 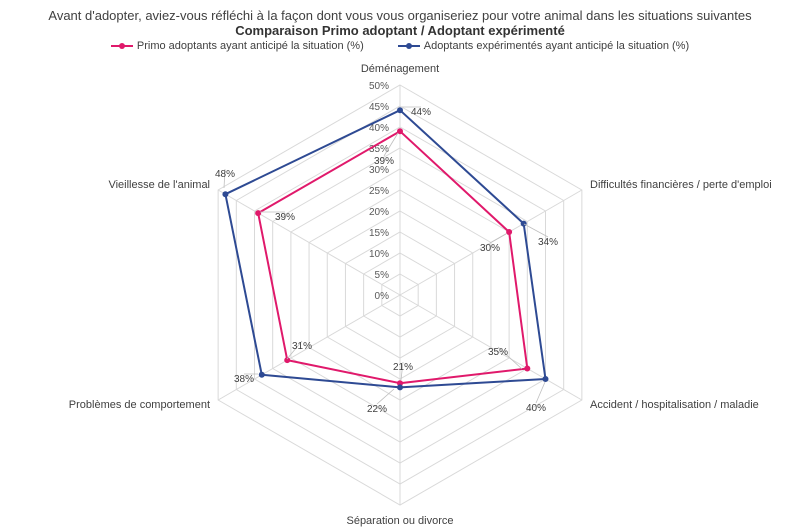 I want to click on legend-swatch-experimentes, so click(x=408, y=46).